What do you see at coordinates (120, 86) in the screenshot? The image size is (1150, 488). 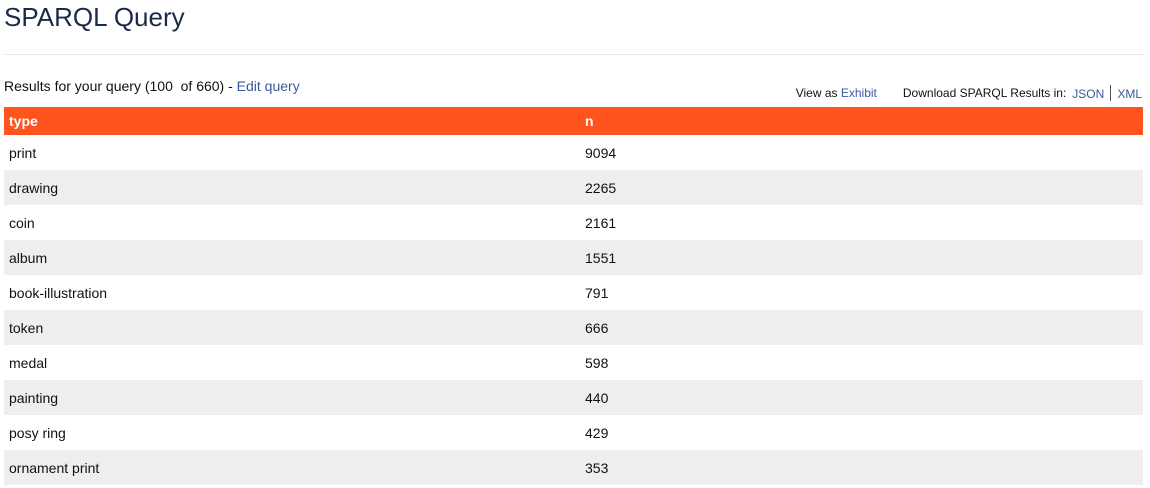 I see `results-text: Results for your query (100 of 660) -` at bounding box center [120, 86].